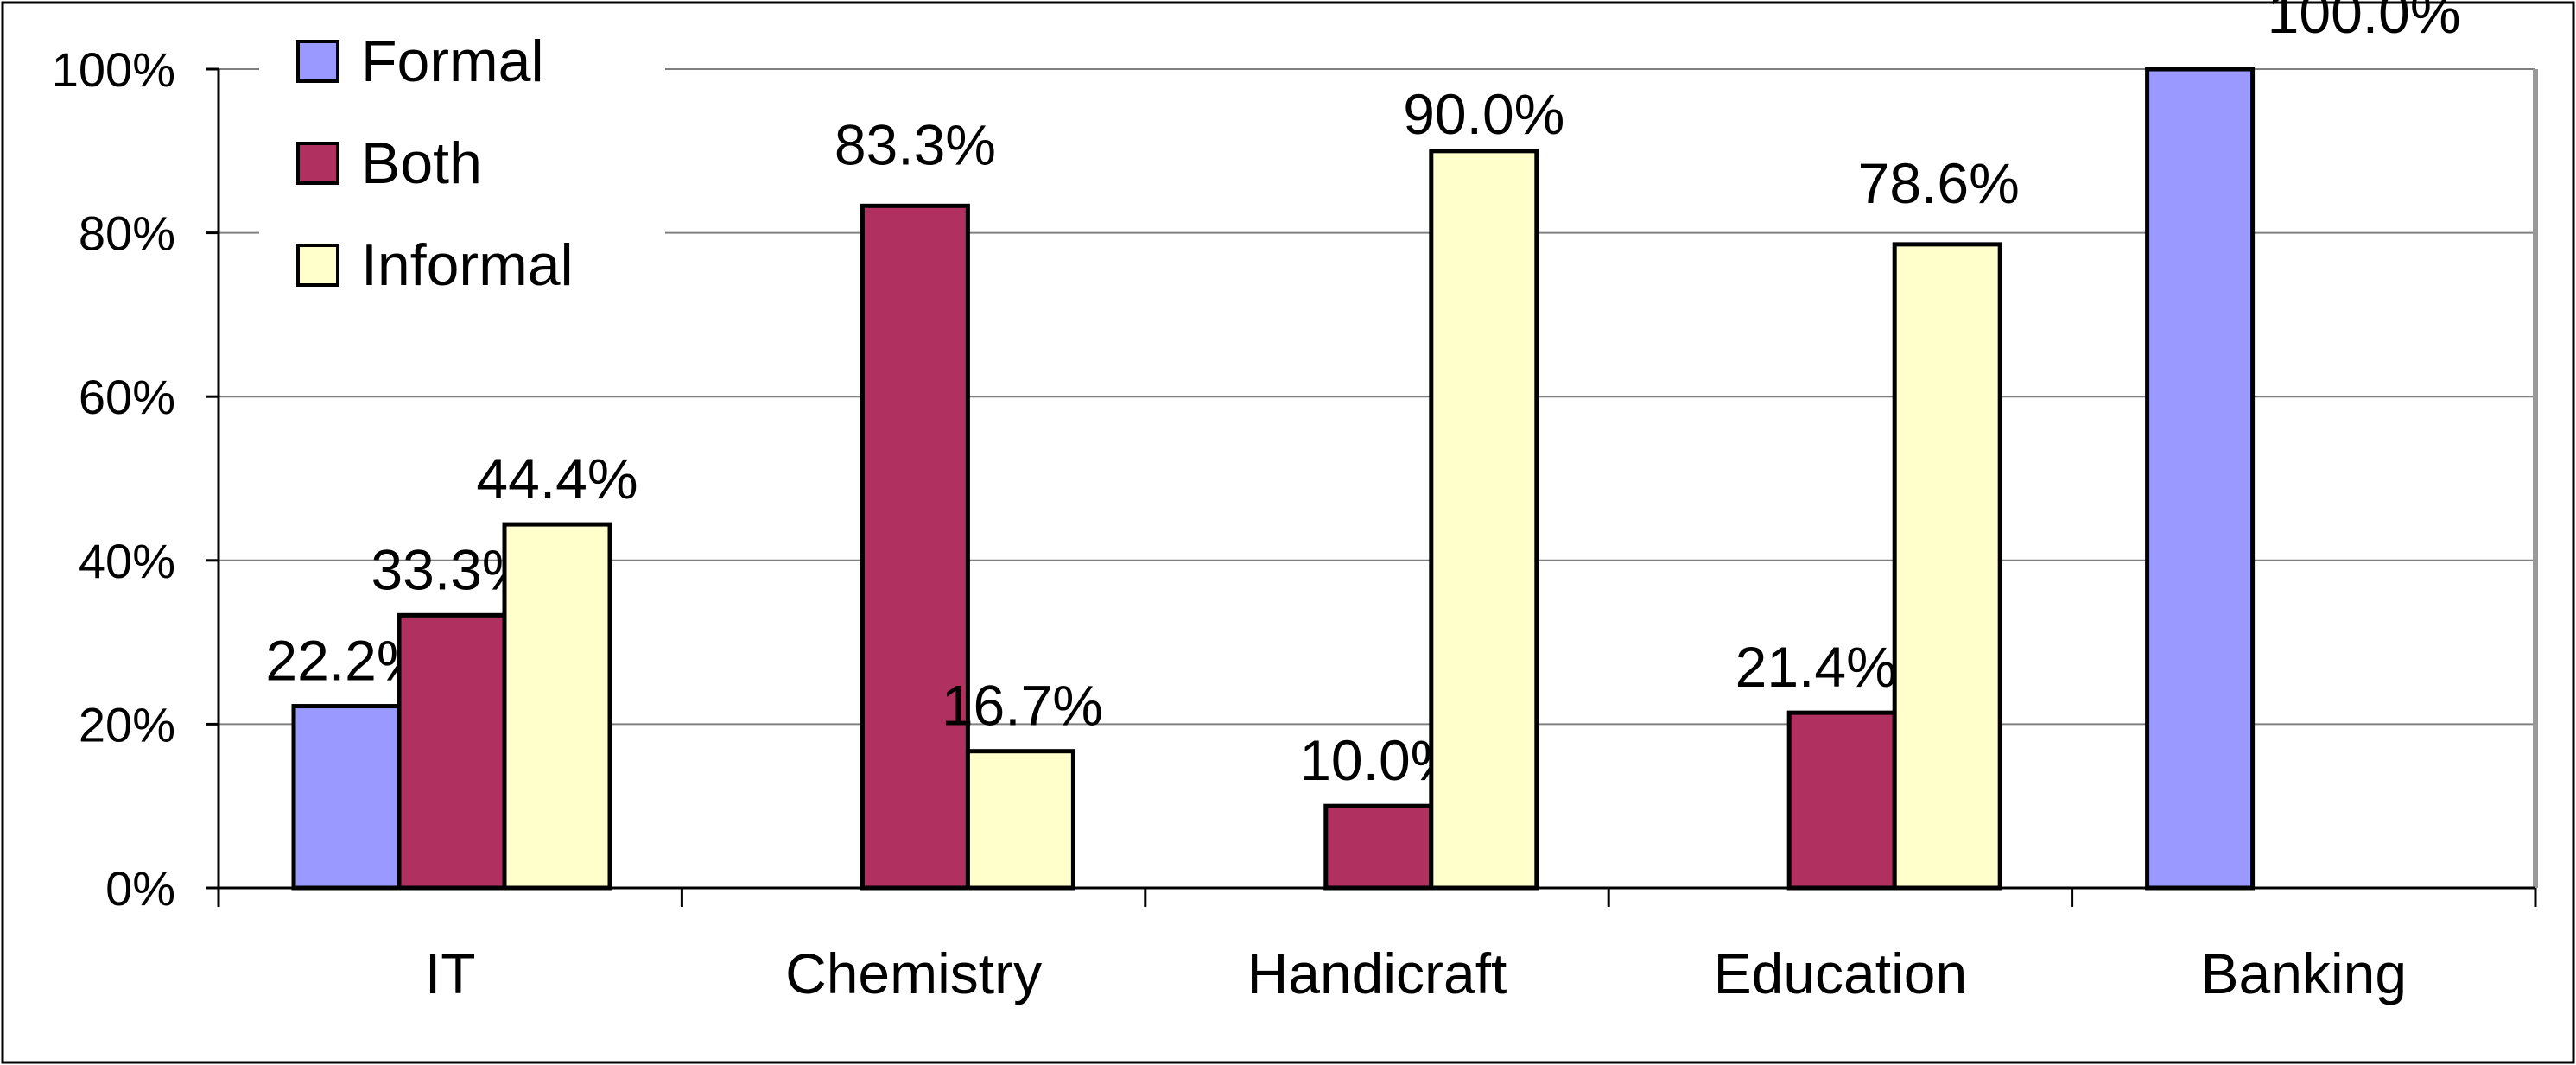 The width and height of the screenshot is (2576, 1065). Describe the element at coordinates (317, 265) in the screenshot. I see `legend-swatch-informal` at that location.